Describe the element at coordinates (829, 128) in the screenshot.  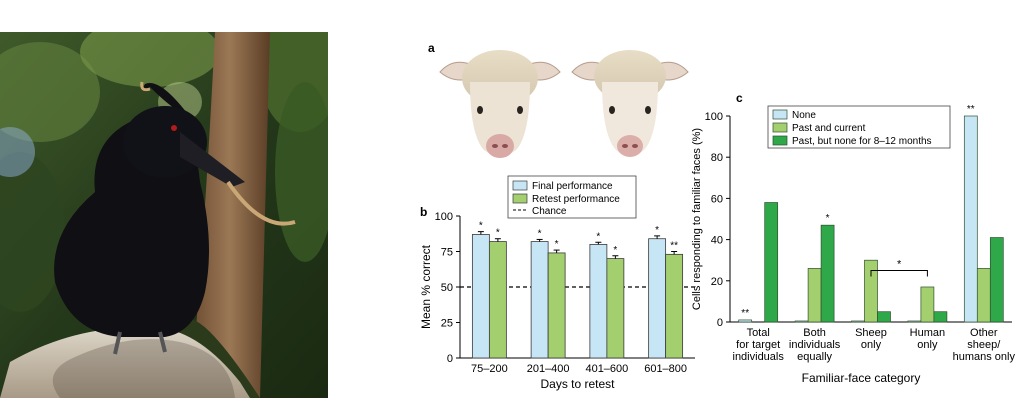
I see `panel-c-legend-label: Past and current` at that location.